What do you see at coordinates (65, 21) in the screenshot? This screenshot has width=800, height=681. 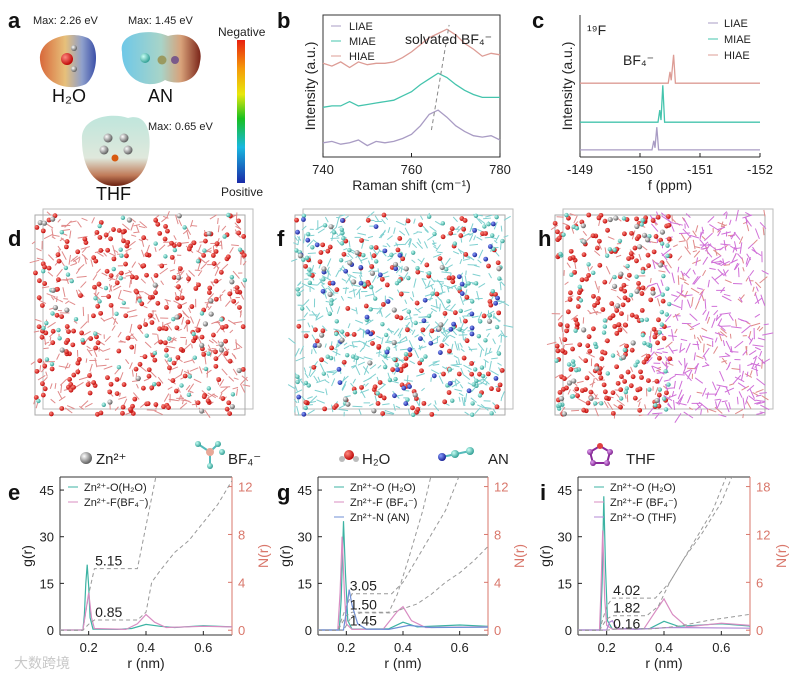 I see `h2o-max-label: Max: 2.26 eV` at bounding box center [65, 21].